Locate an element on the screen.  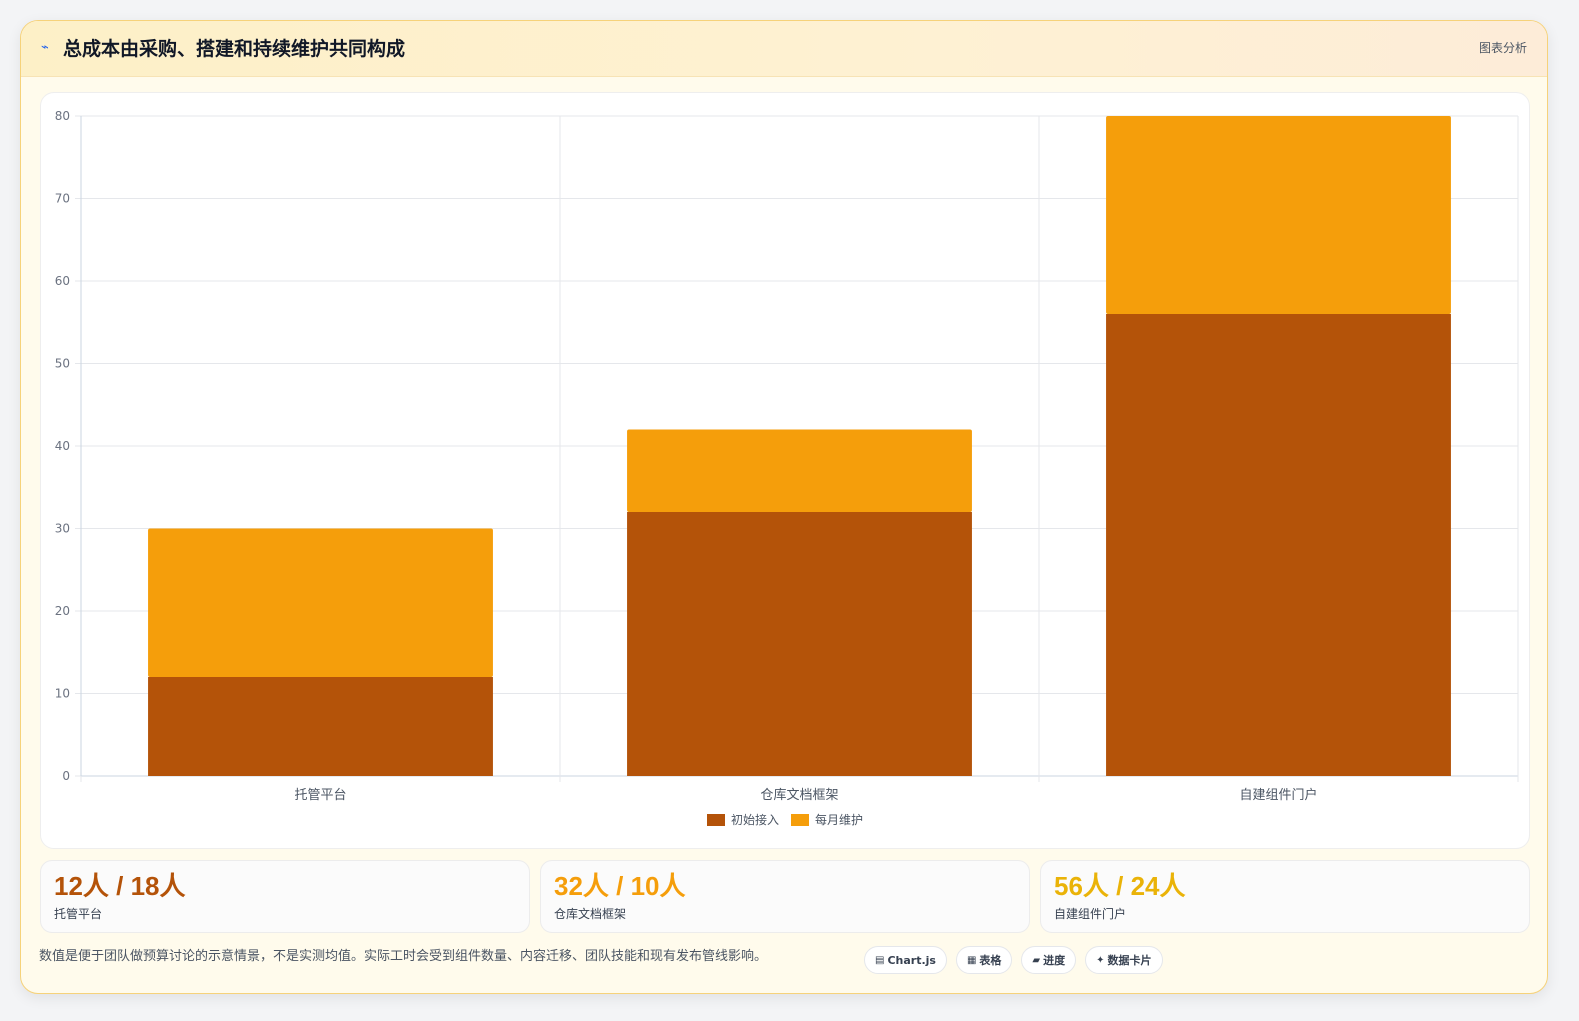
stat-value: 12人 / 18人 is located at coordinates (120, 886).